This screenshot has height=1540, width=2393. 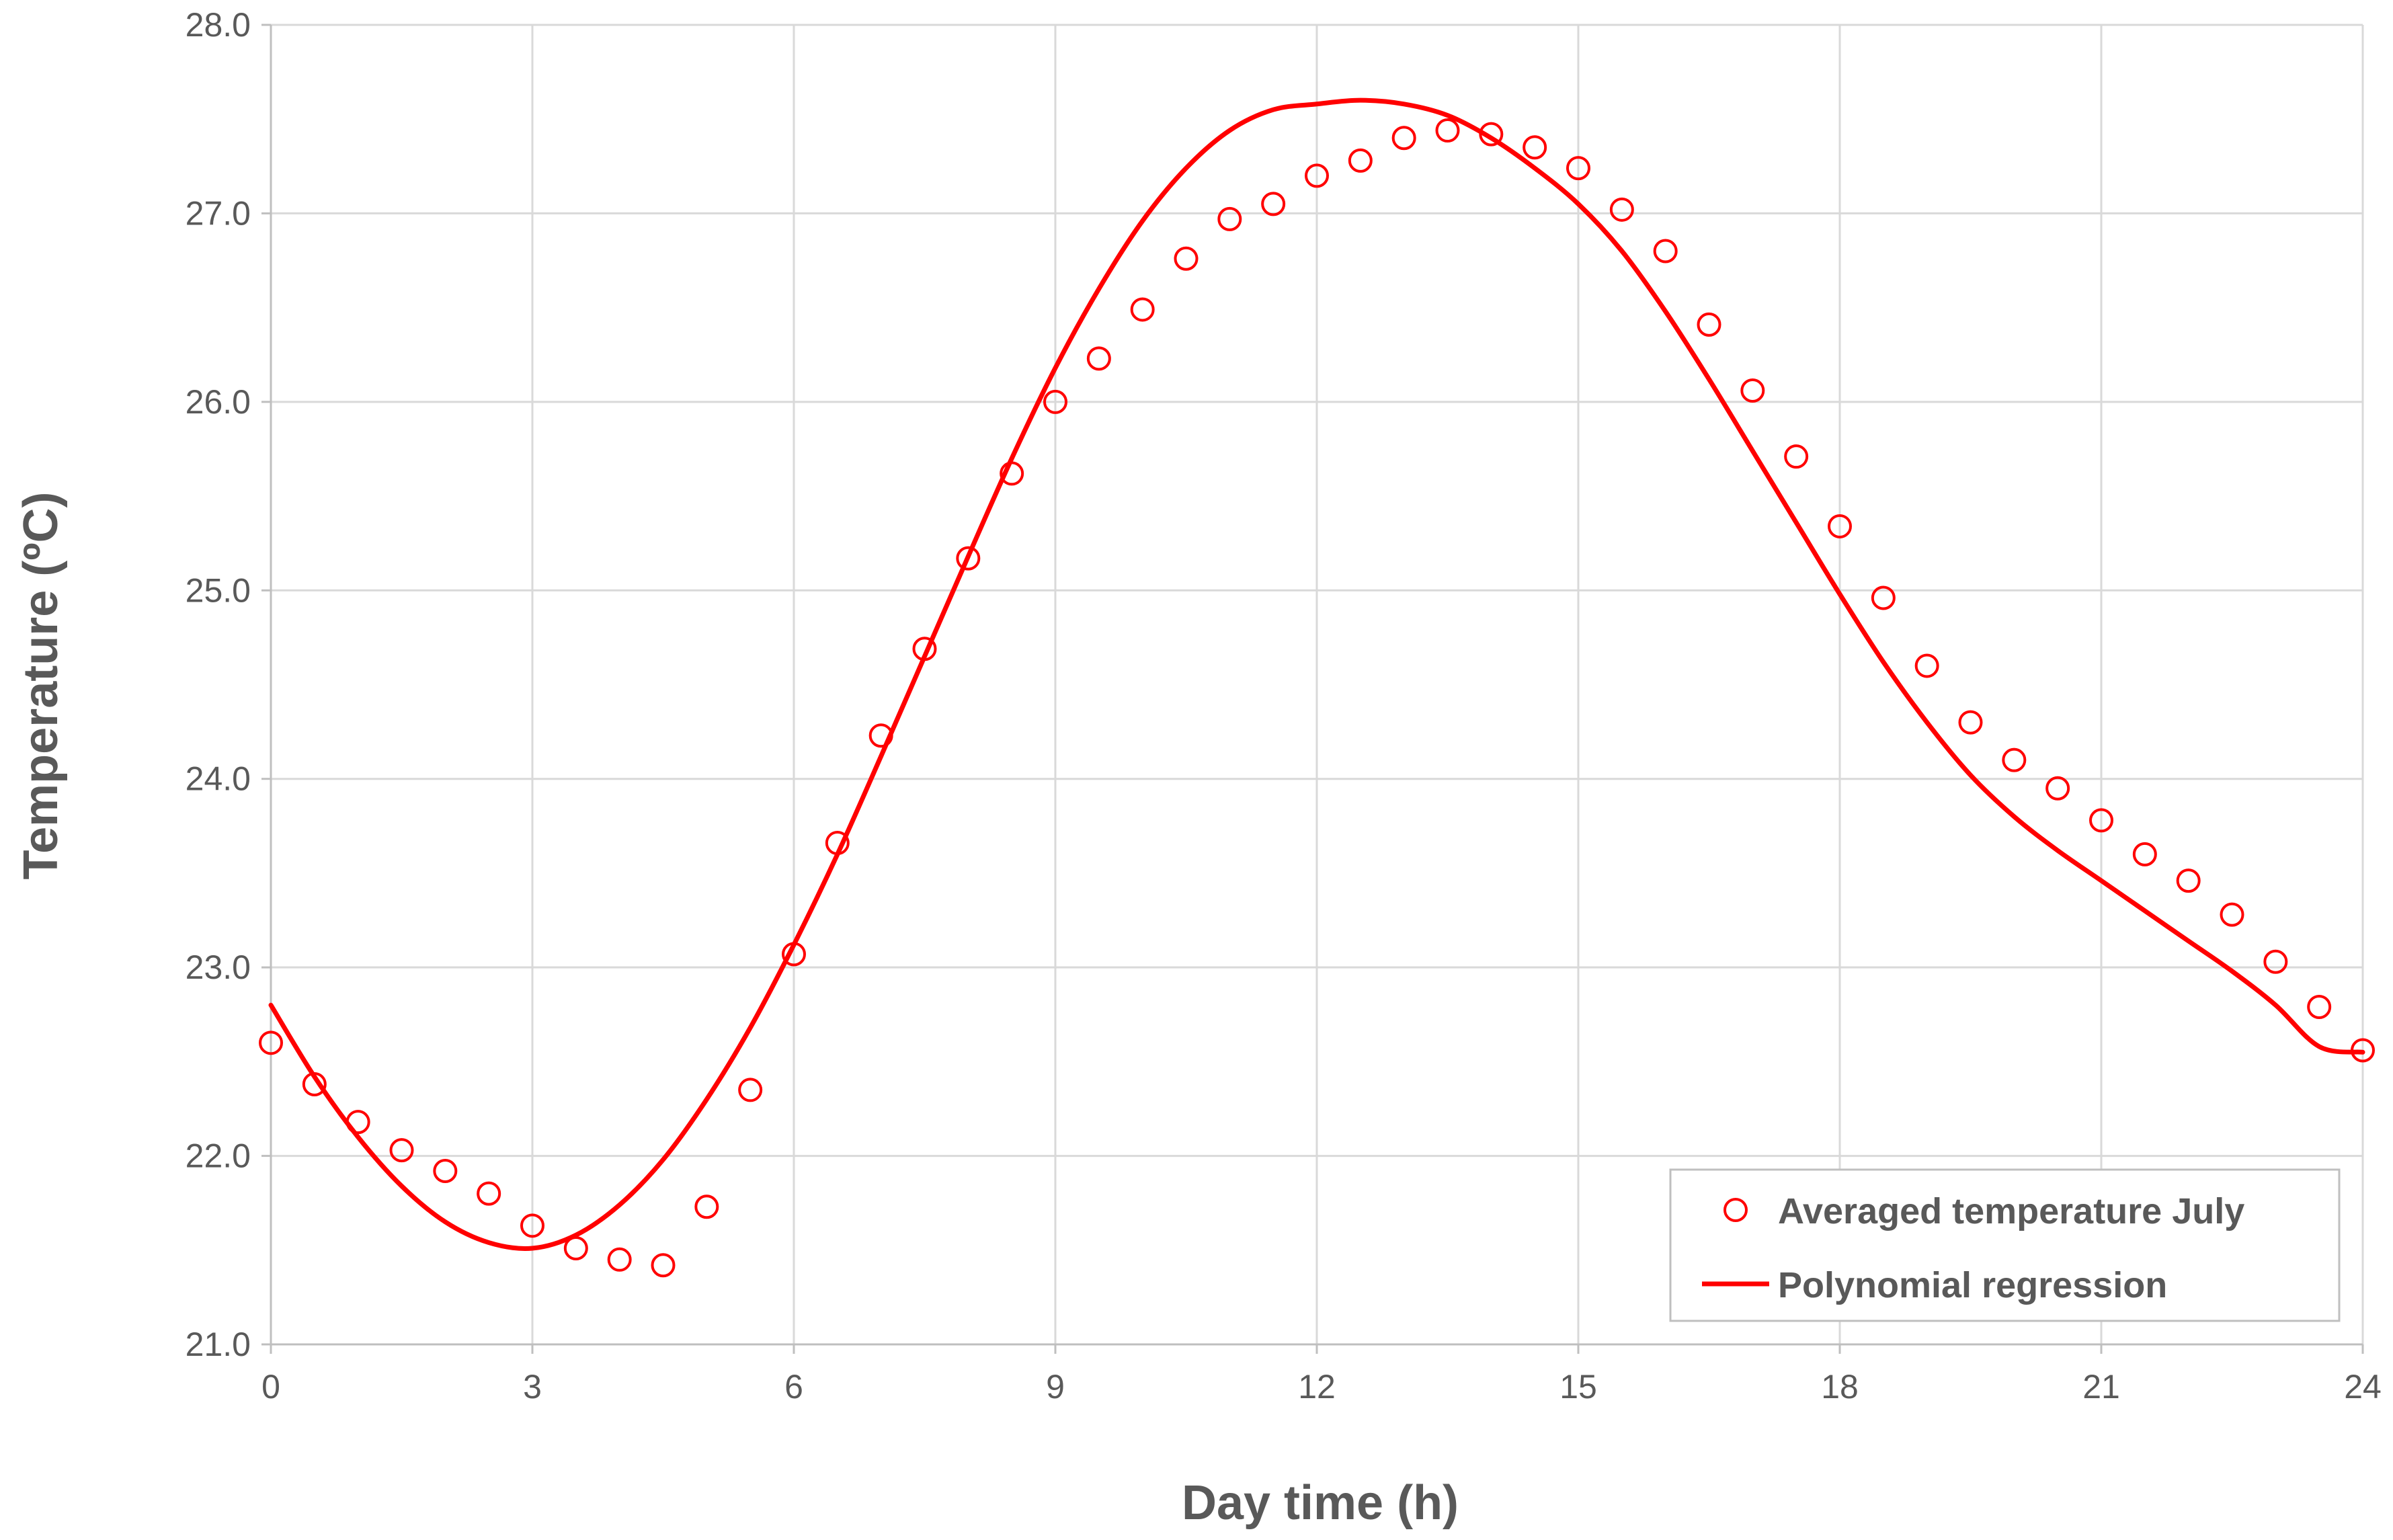 I want to click on legend-box, so click(x=2005, y=1245).